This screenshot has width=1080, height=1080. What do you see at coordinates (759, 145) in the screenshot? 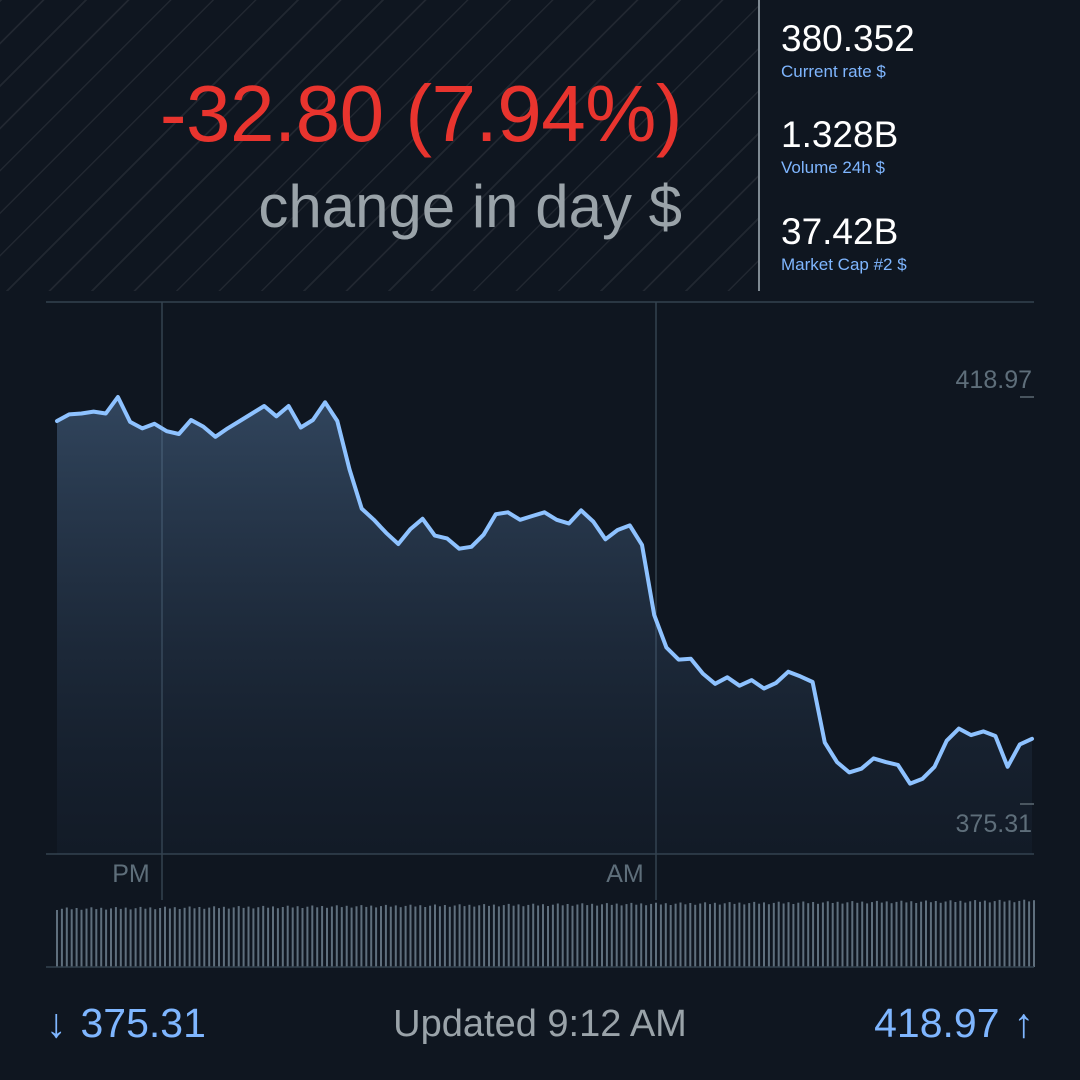
I see `header-divider` at bounding box center [759, 145].